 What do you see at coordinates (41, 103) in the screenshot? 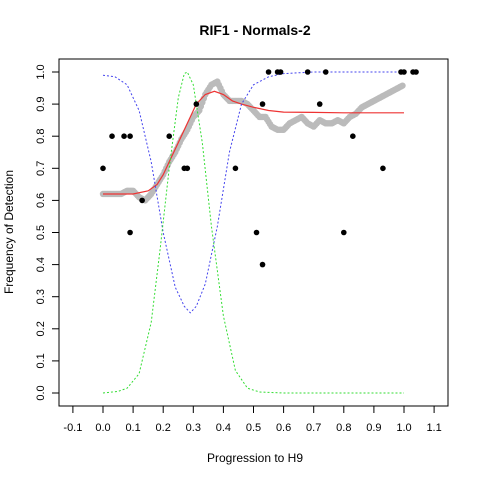
I see `y-tick-label: 0.9` at bounding box center [41, 103].